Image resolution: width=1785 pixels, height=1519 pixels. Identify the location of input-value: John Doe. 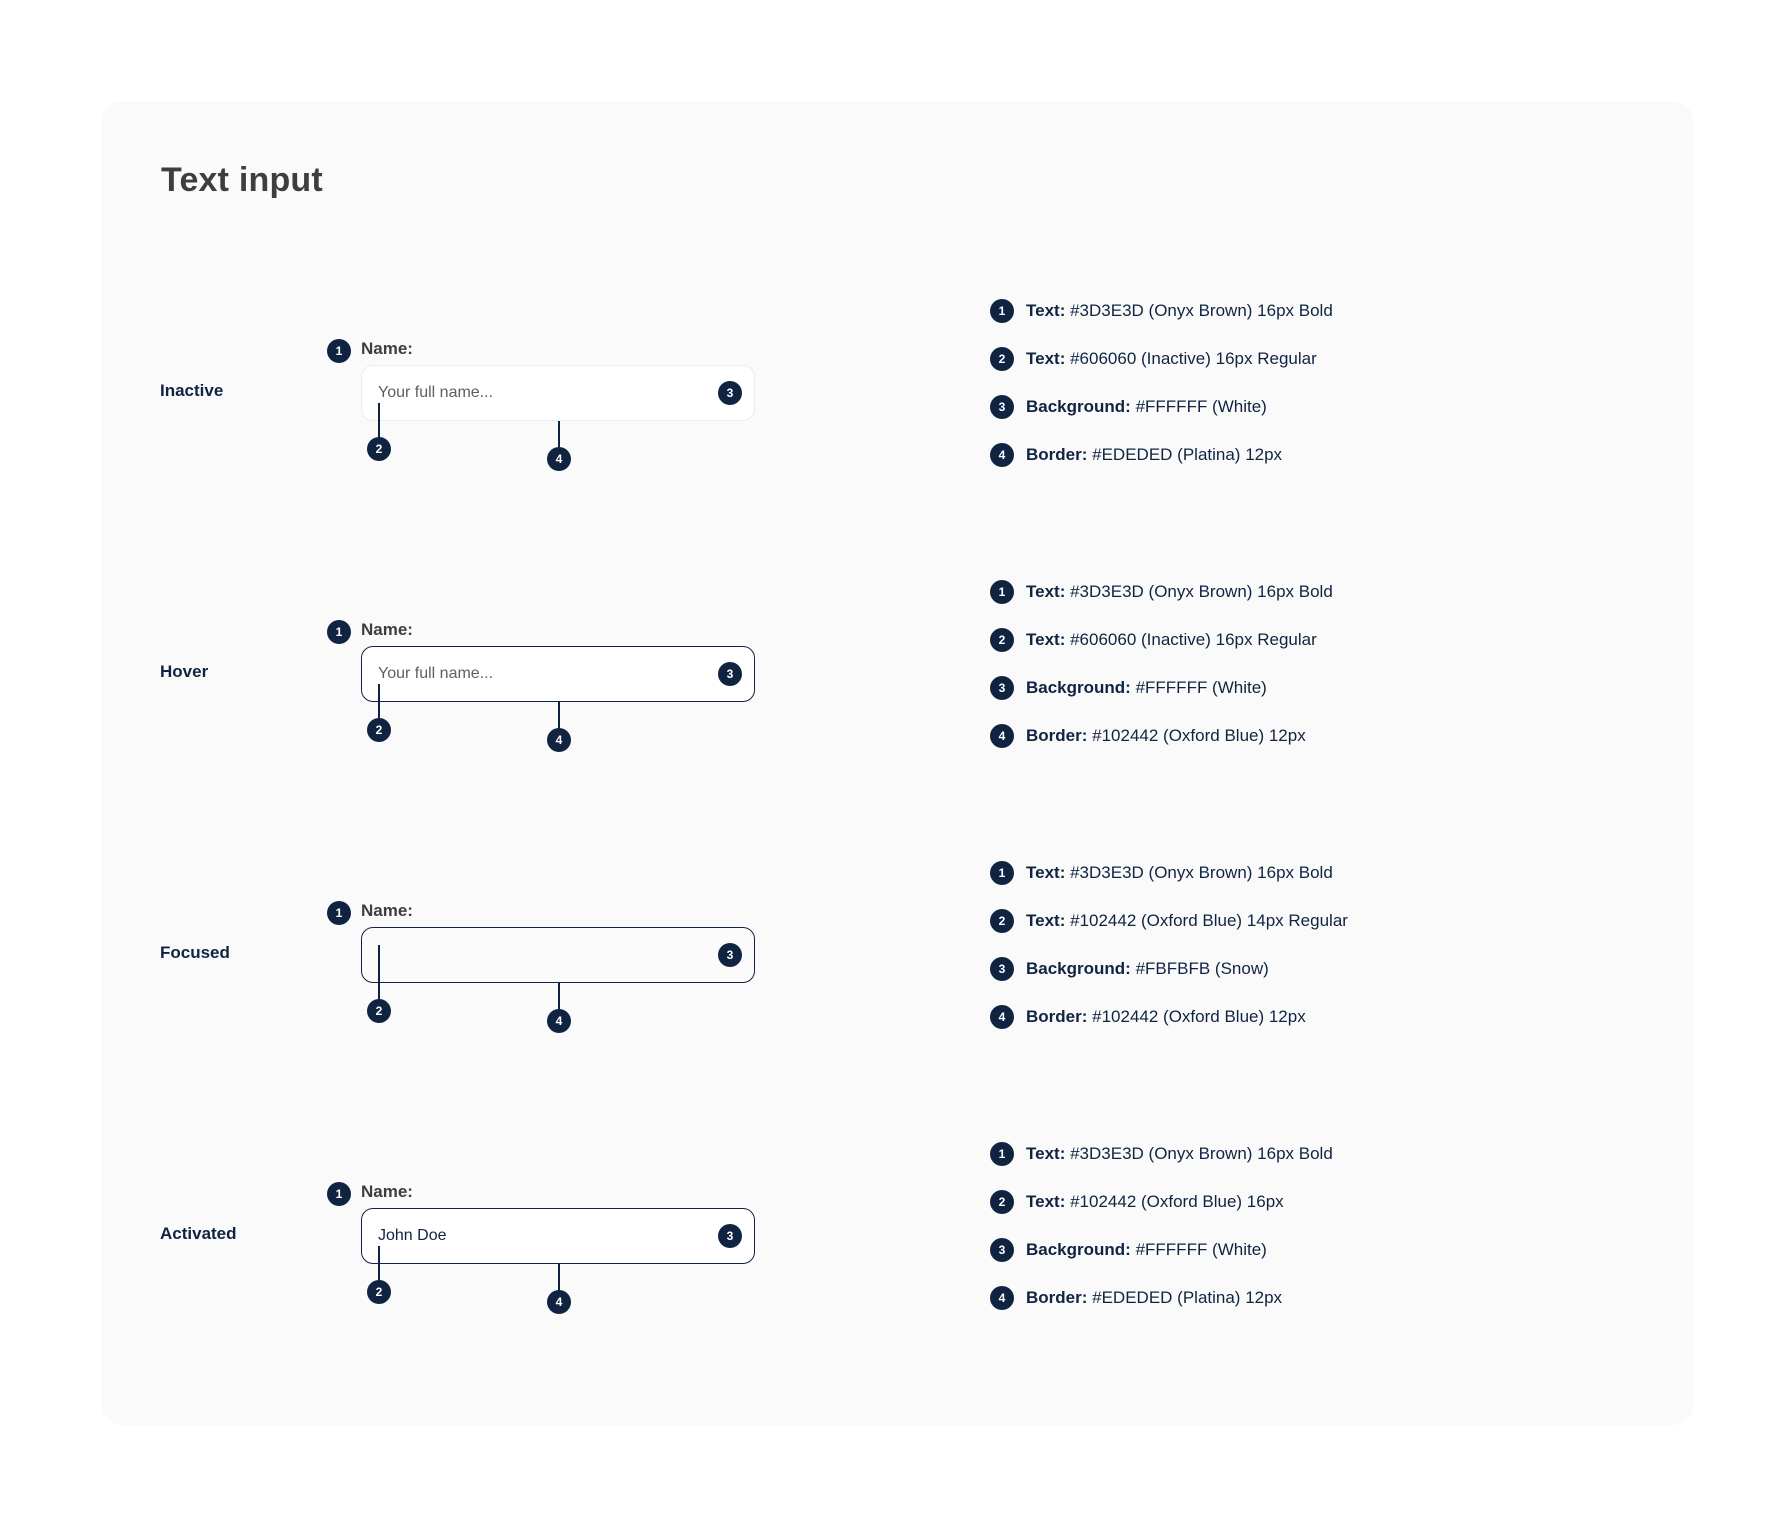
(412, 1235).